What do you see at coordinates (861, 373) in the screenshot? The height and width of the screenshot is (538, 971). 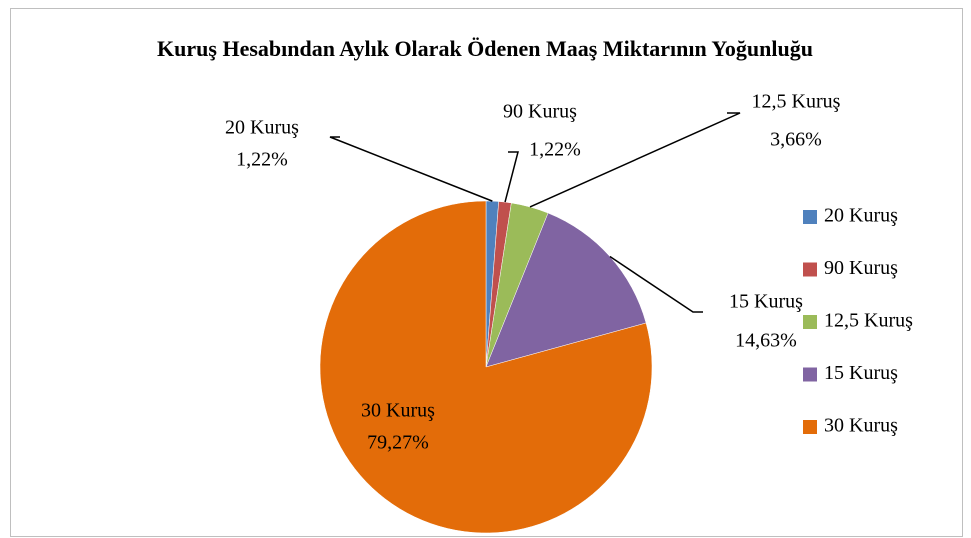 I see `legend-label: 15 Kuruş` at bounding box center [861, 373].